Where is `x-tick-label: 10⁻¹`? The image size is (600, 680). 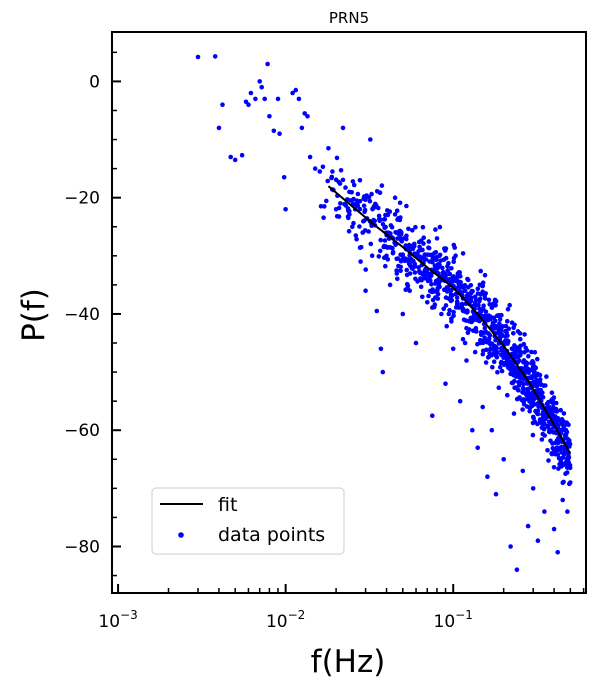
x-tick-label: 10⁻¹ is located at coordinates (453, 620).